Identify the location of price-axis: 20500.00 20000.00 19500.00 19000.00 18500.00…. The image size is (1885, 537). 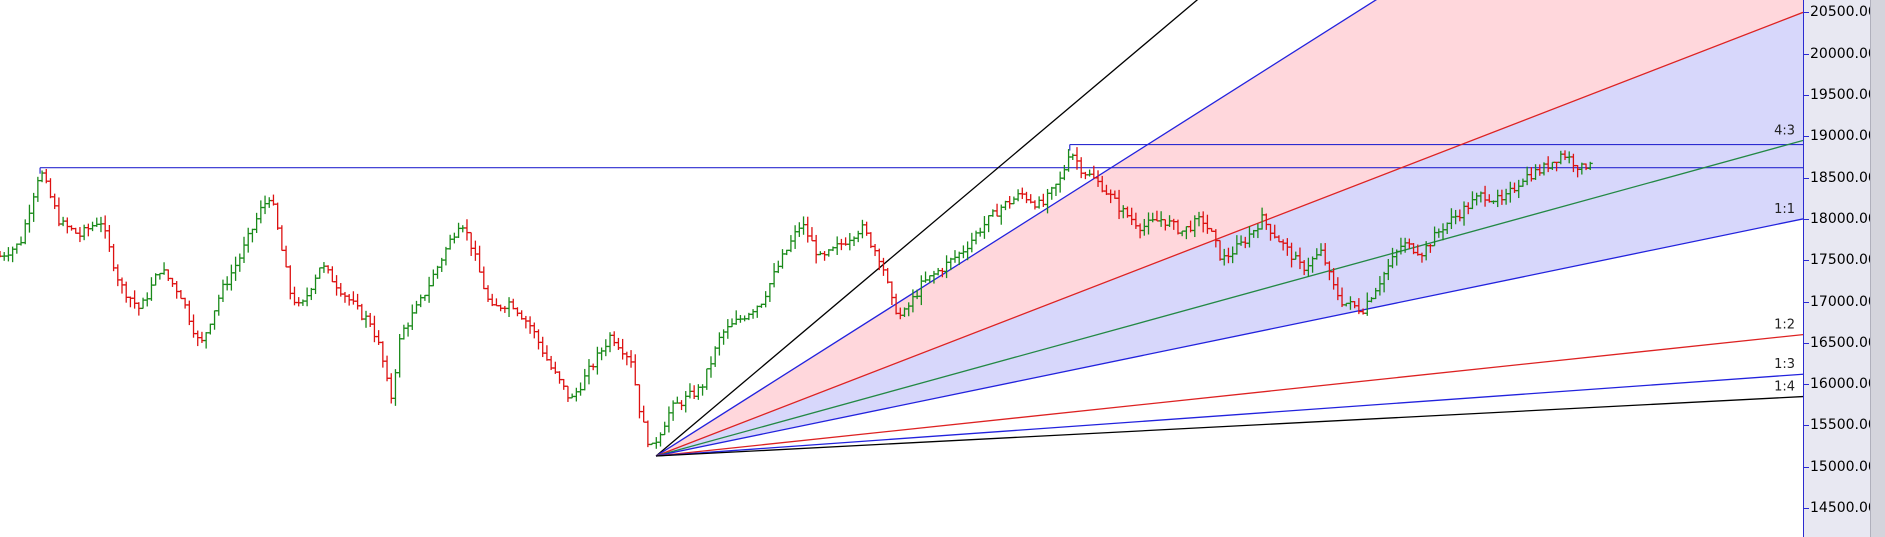
(1844, 268).